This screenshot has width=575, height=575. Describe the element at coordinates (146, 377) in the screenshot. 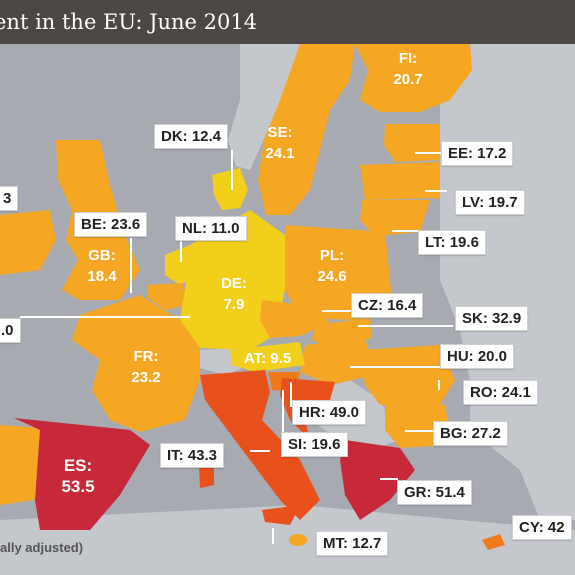

I see `label-fr-value: 23.2` at that location.